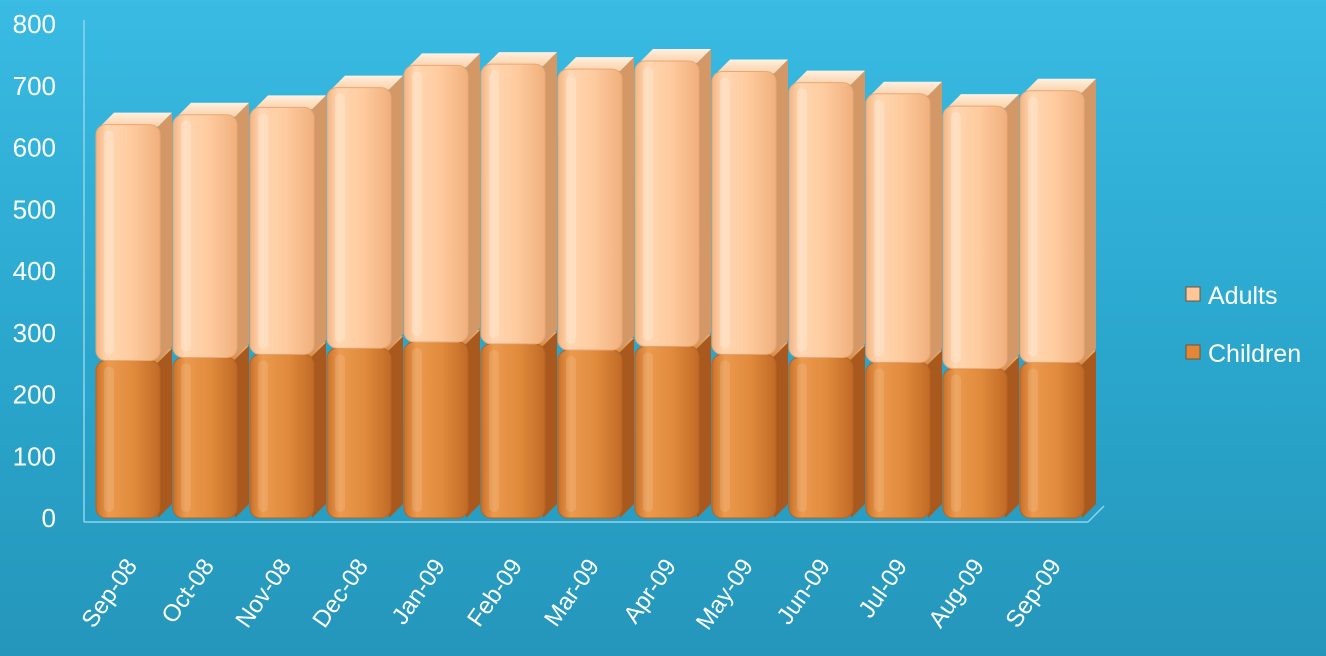  I want to click on x-category-label: Sep-09, so click(1033, 593).